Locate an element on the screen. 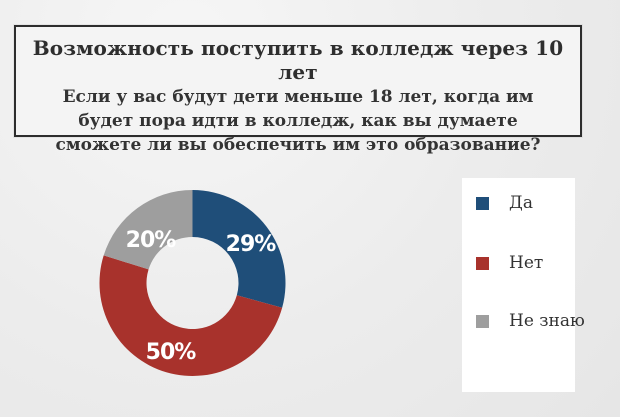 The image size is (620, 417). legend-item-net: Нет is located at coordinates (509, 263).